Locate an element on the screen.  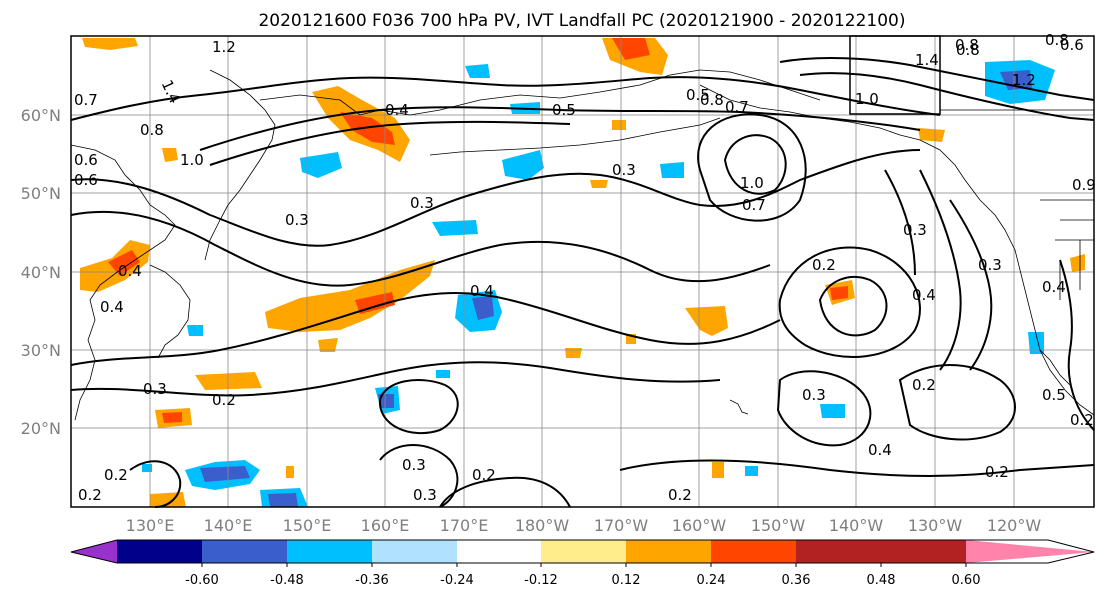
colorbar-tick-label: 0.36 is located at coordinates (796, 580).